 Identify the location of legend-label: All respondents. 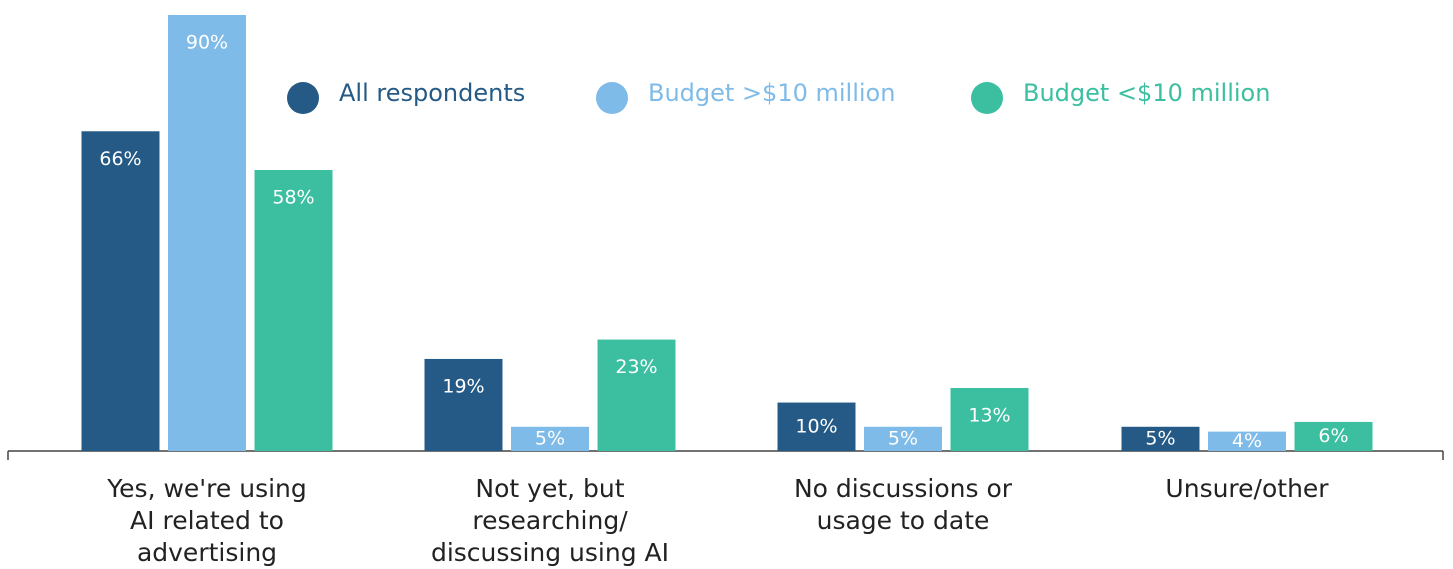
(432, 93).